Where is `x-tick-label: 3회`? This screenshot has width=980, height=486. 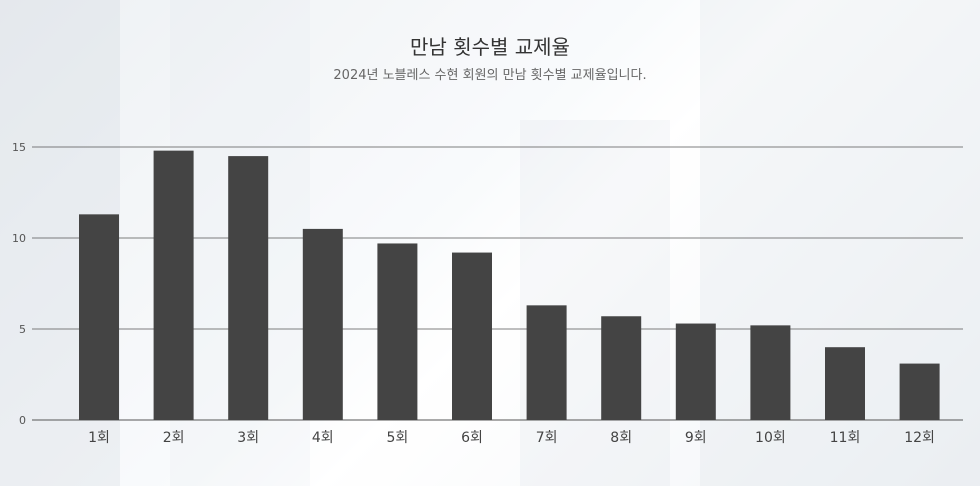
x-tick-label: 3회 is located at coordinates (248, 438).